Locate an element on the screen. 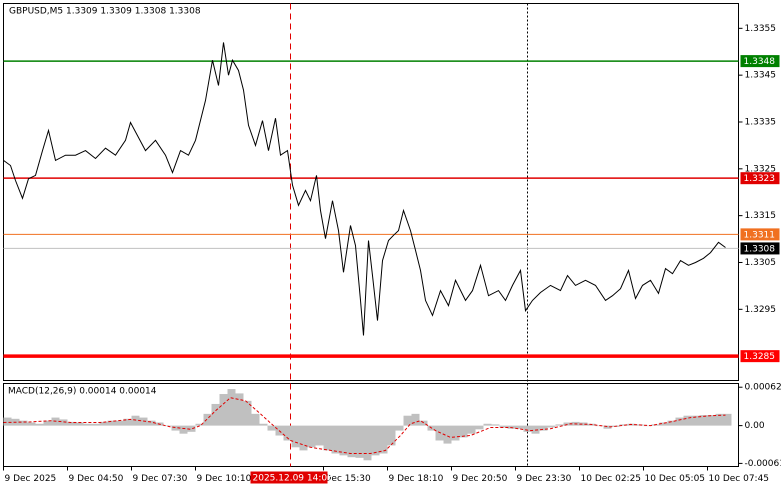 This screenshot has width=781, height=489. x-tick-label: 9 Dec 20:50 is located at coordinates (480, 479).